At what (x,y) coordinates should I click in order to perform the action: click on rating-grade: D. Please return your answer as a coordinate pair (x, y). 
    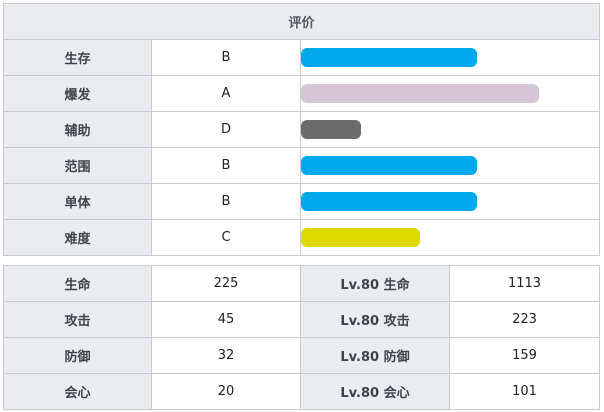
    Looking at the image, I should click on (226, 129).